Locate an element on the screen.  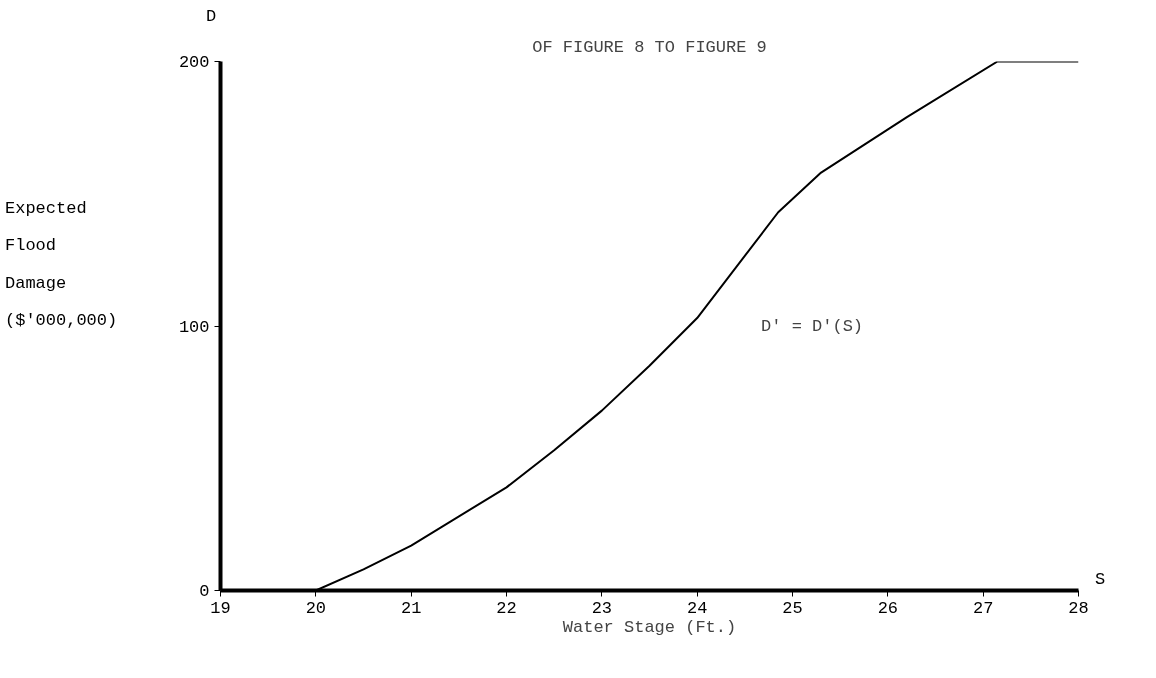
x-tick-label: 23 is located at coordinates (602, 608).